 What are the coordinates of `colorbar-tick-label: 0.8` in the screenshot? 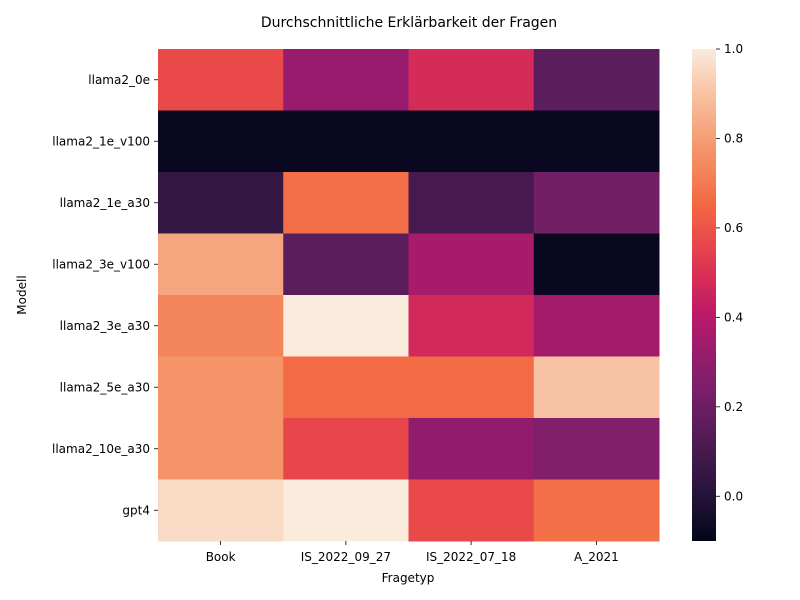 It's located at (733, 138).